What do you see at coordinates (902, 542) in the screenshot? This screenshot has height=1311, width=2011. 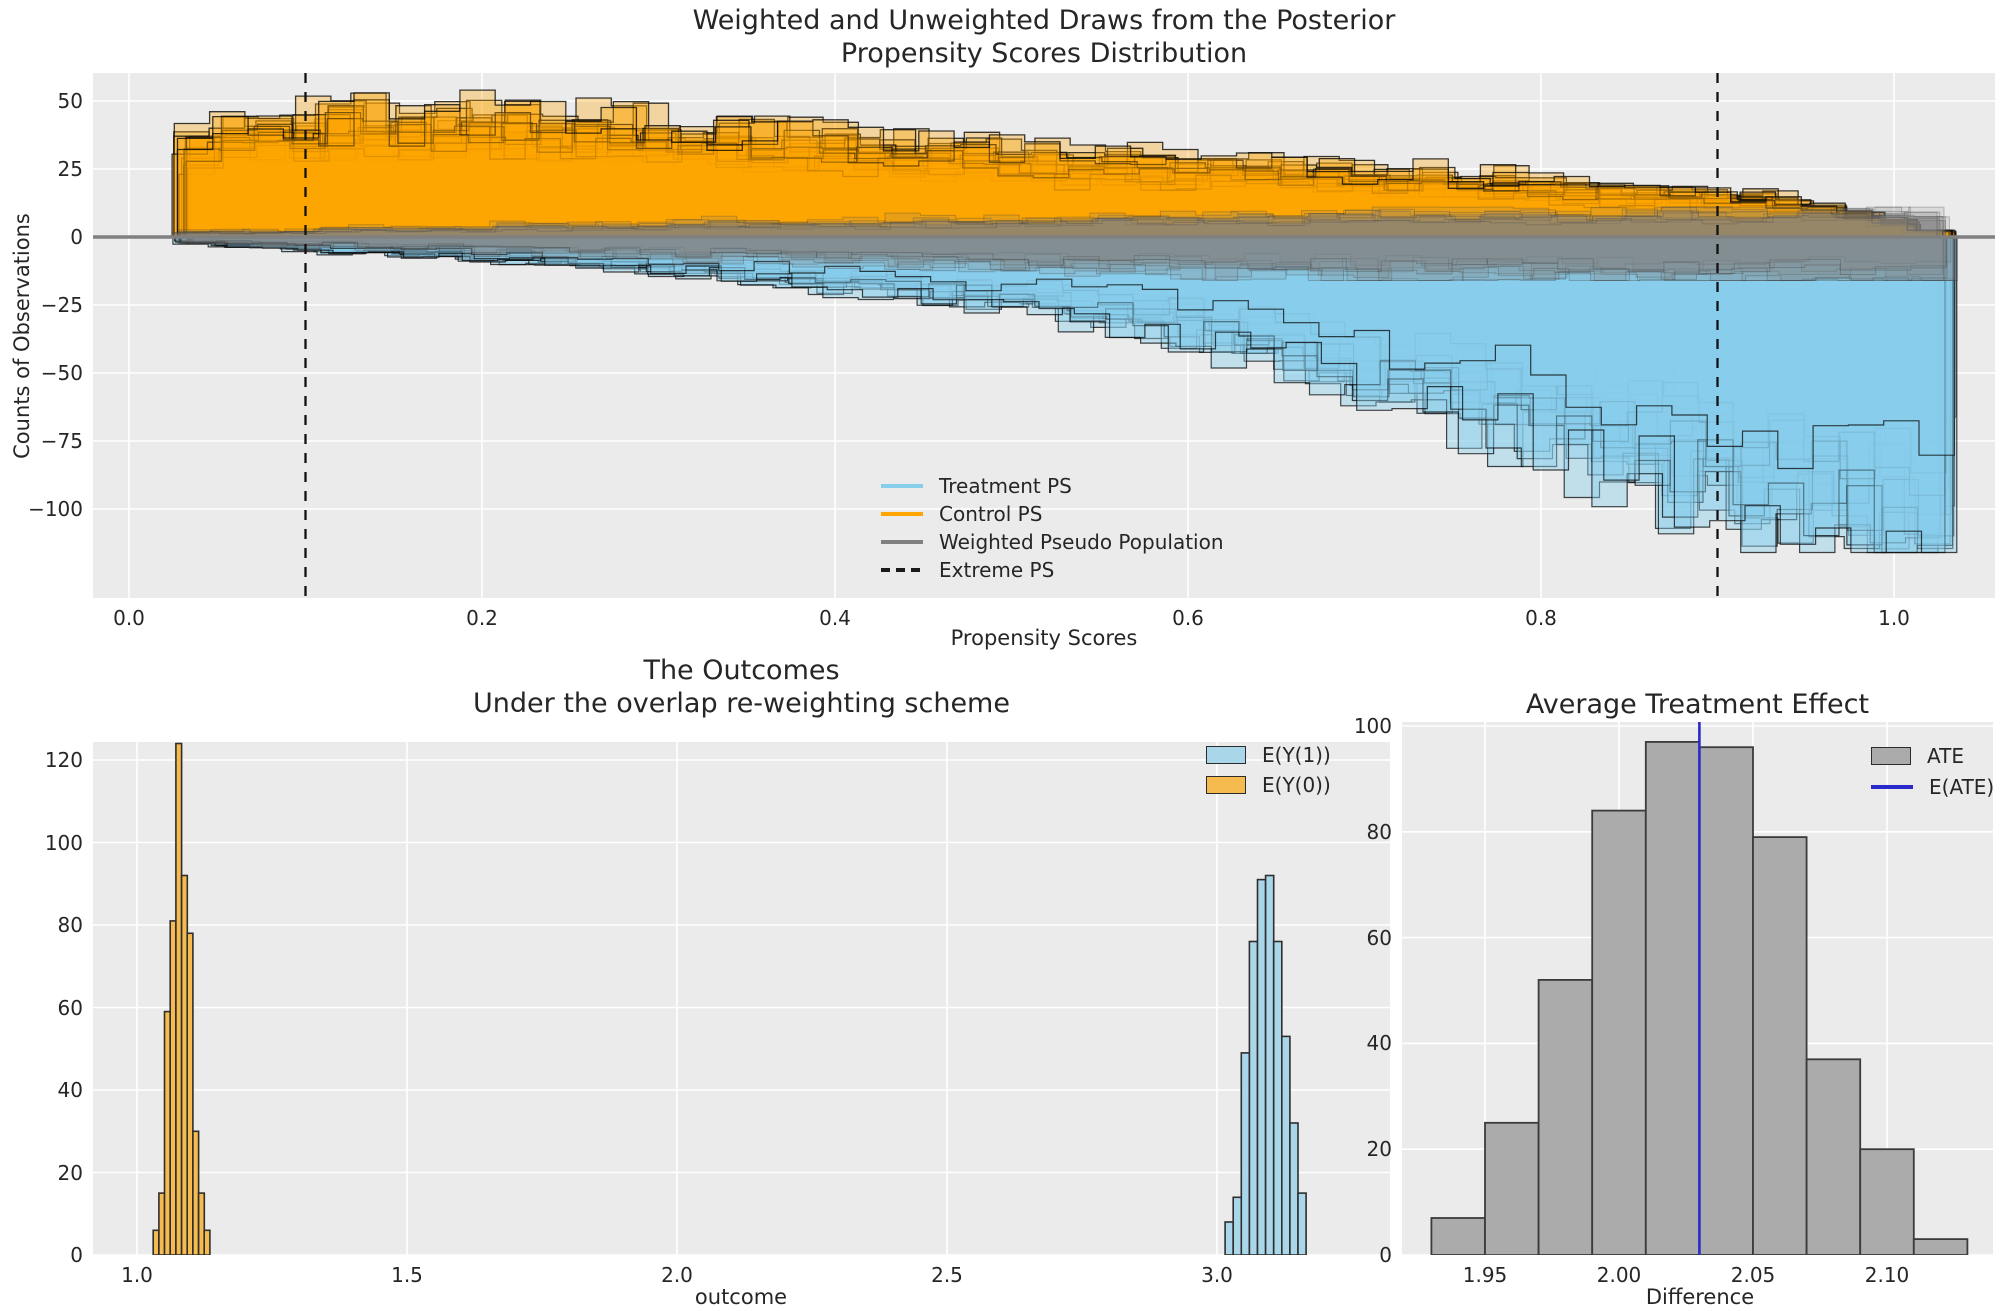 I see `weighted-pseudo-population-line-swatch` at bounding box center [902, 542].